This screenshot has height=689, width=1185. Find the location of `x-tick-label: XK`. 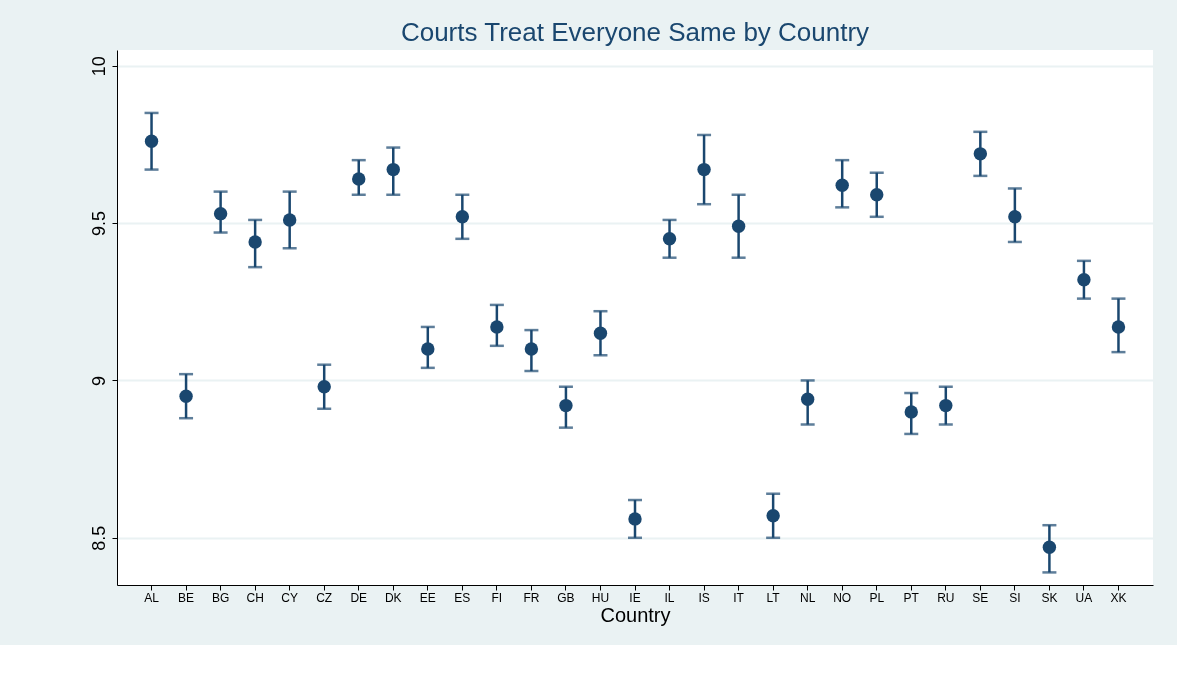

x-tick-label: XK is located at coordinates (1118, 597).